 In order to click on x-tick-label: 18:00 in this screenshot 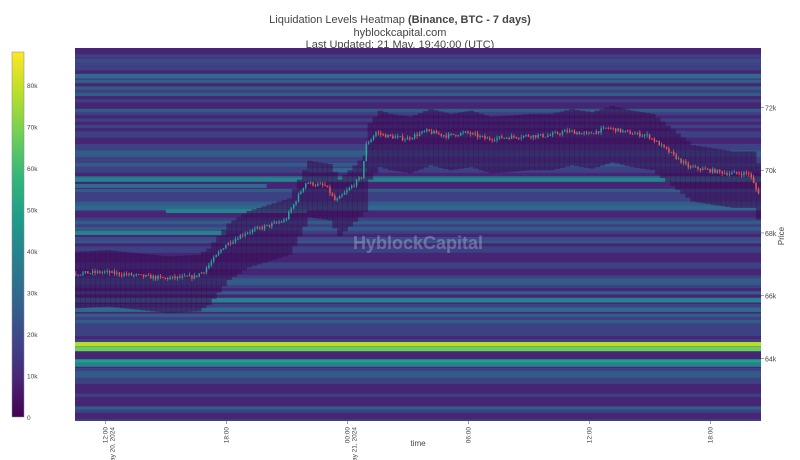, I will do `click(711, 435)`.